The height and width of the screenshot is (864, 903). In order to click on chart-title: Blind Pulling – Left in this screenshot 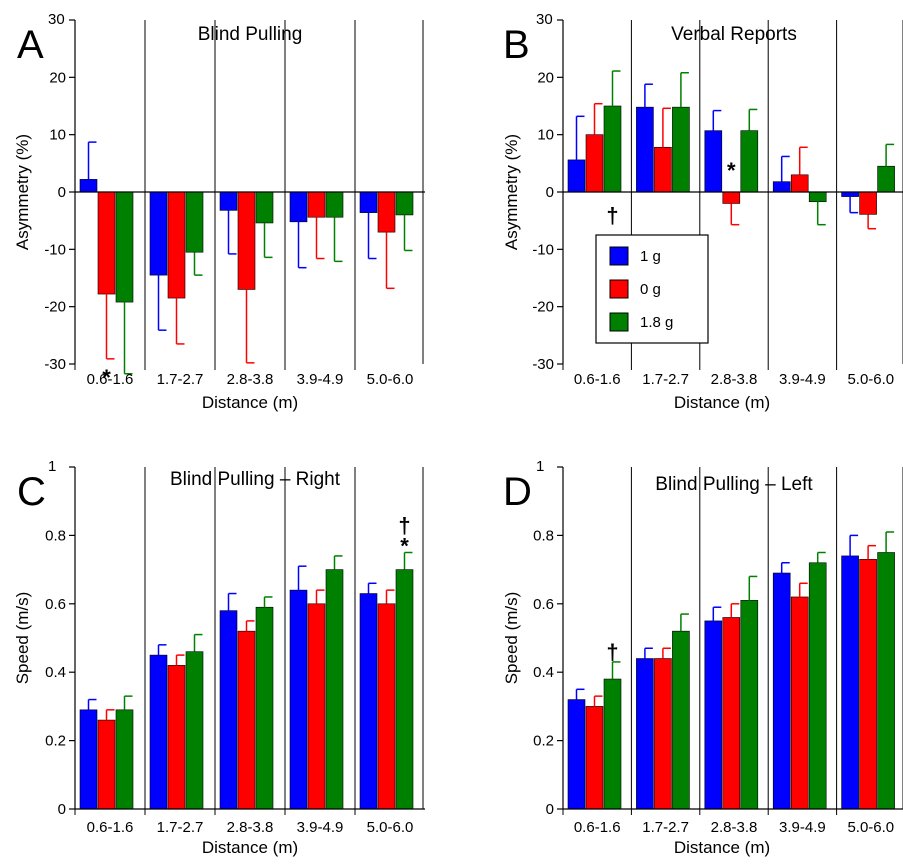, I will do `click(734, 484)`.